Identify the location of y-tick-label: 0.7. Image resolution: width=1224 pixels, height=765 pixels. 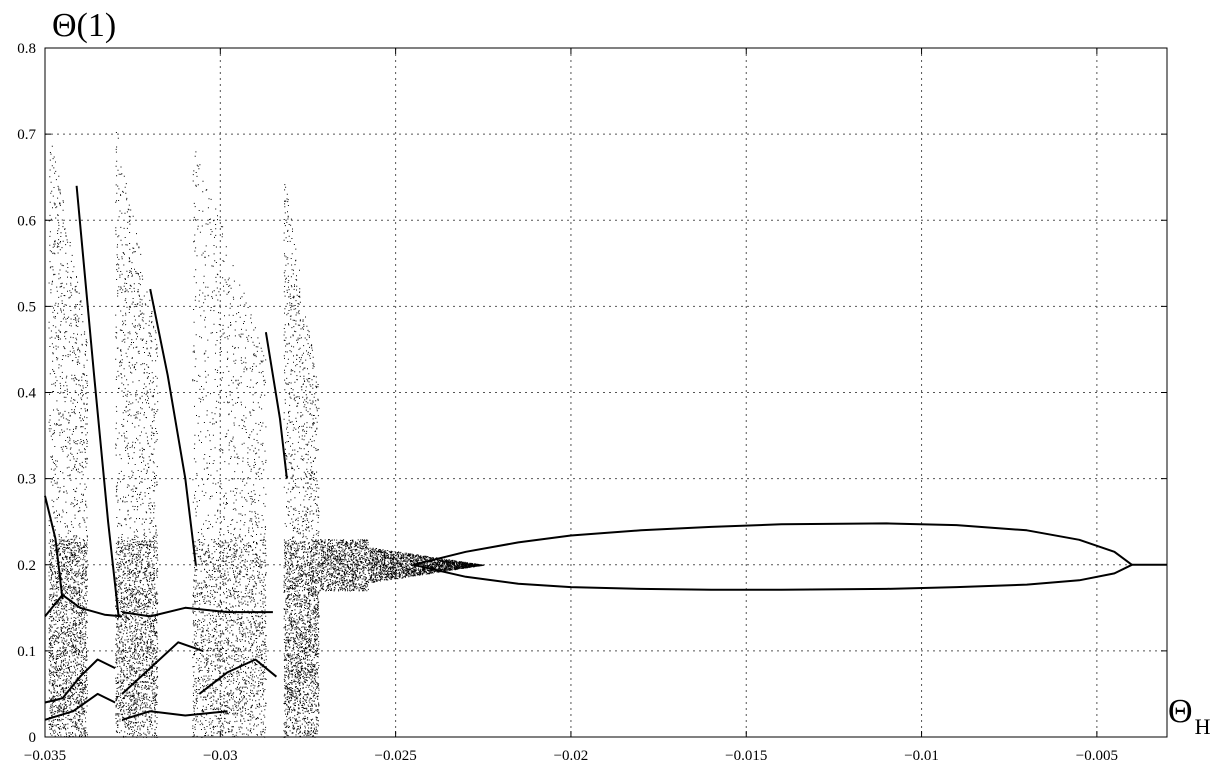
(26, 135).